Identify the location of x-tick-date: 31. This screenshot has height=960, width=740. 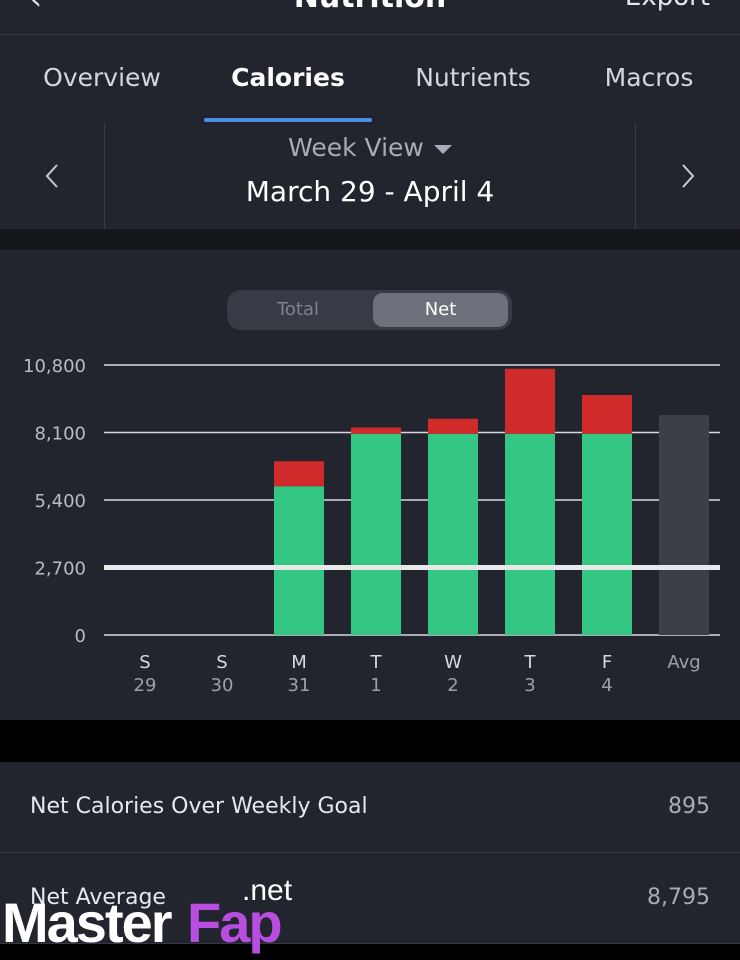
(299, 685).